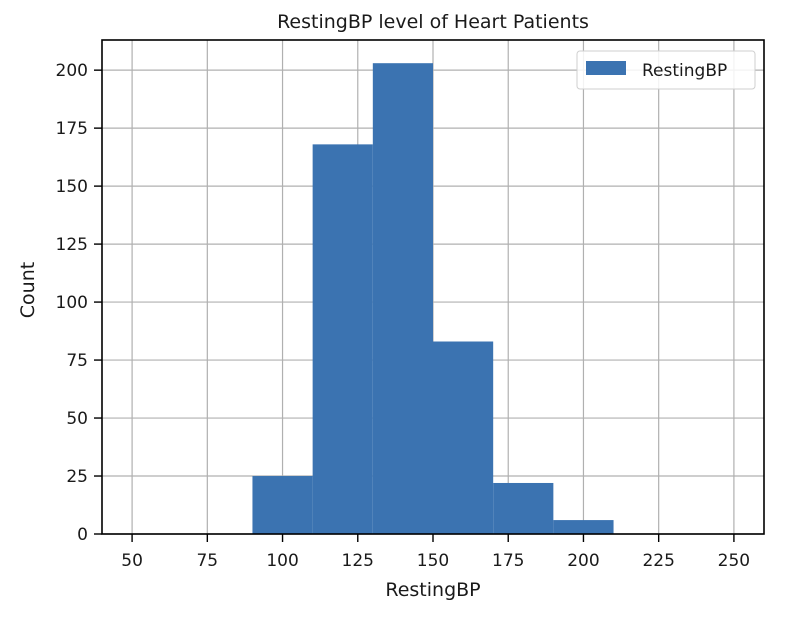  I want to click on y-tick-label: 50, so click(77, 419).